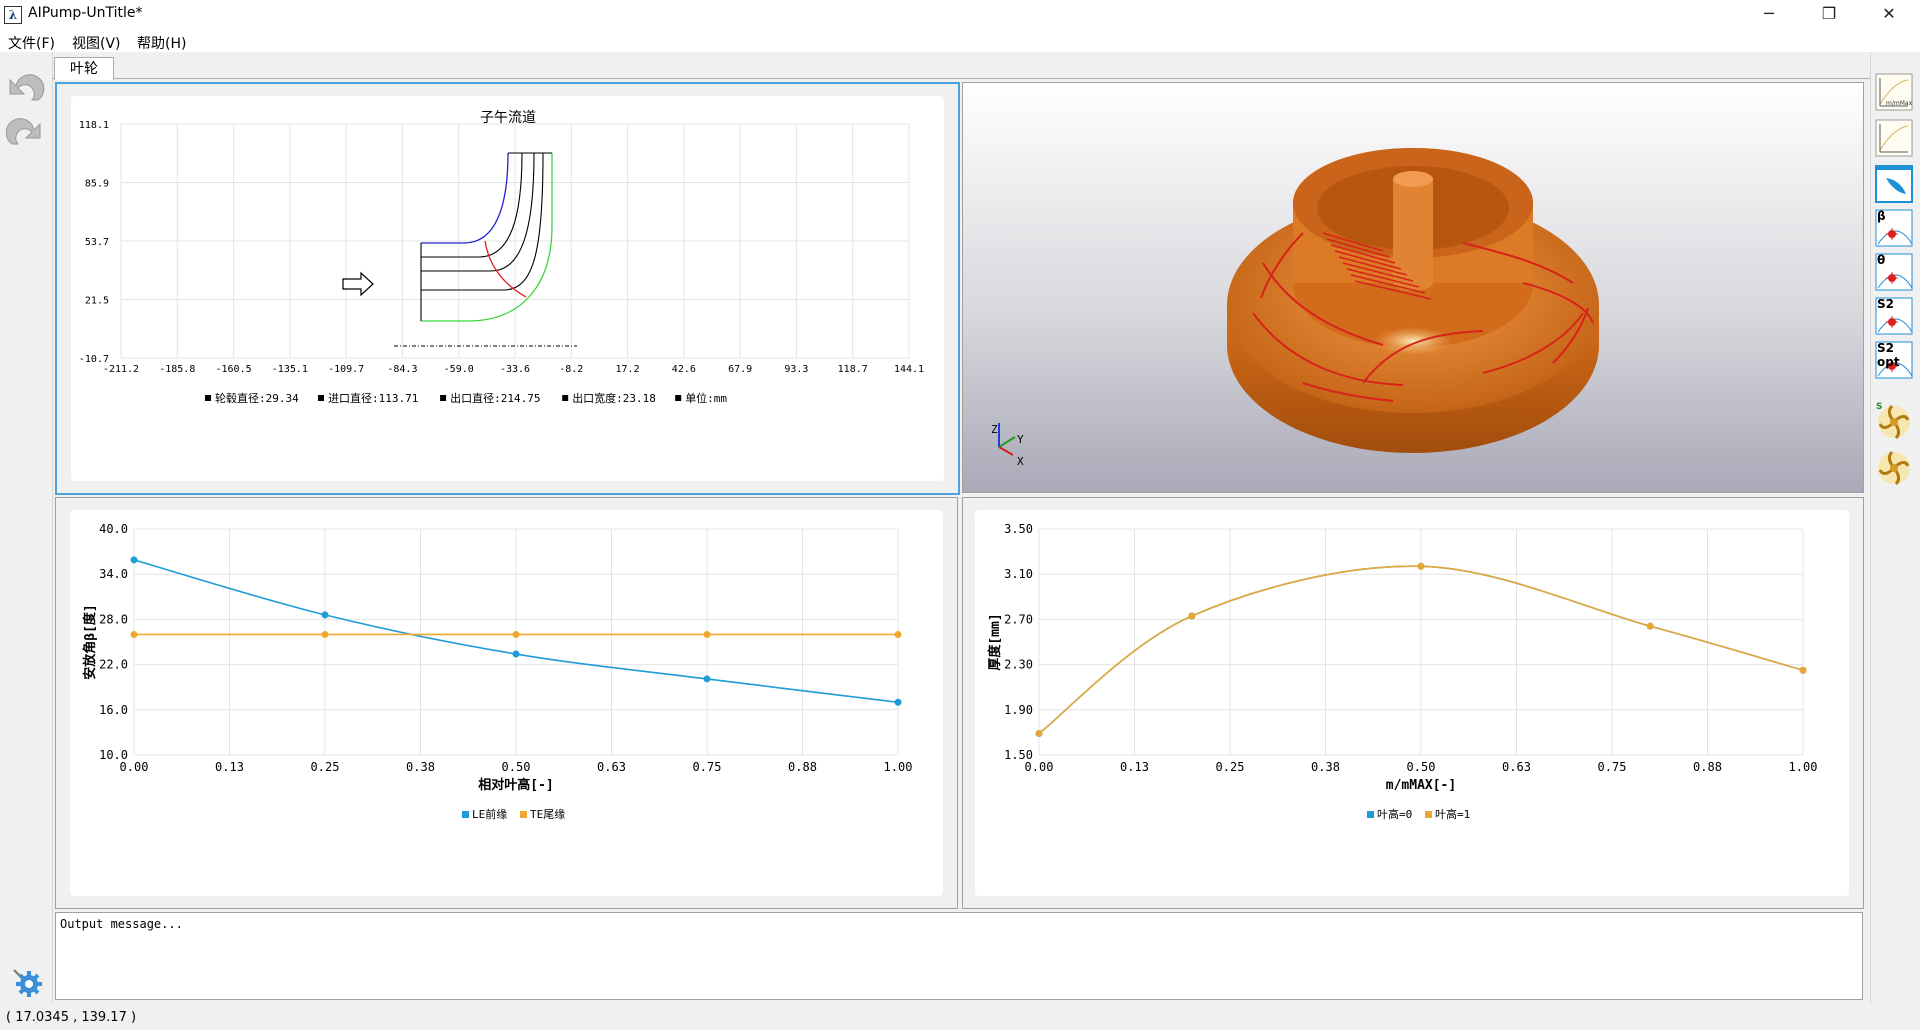  Describe the element at coordinates (85, 13) in the screenshot. I see `window-title: AIPump-UnTitle*` at that location.